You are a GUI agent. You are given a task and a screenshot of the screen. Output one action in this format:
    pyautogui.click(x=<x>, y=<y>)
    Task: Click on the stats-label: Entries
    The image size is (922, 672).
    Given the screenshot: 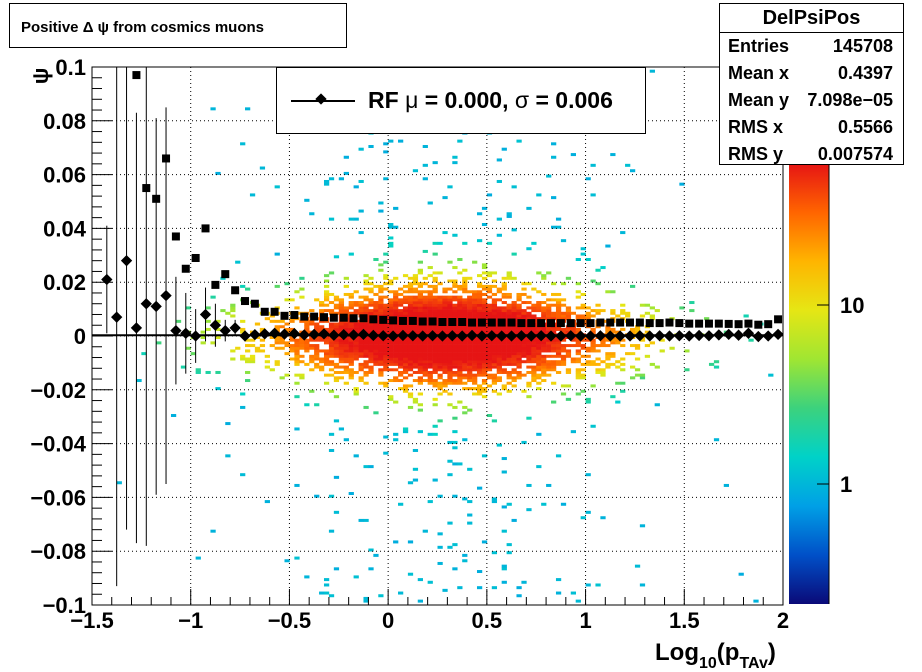 What is the action you would take?
    pyautogui.click(x=759, y=46)
    